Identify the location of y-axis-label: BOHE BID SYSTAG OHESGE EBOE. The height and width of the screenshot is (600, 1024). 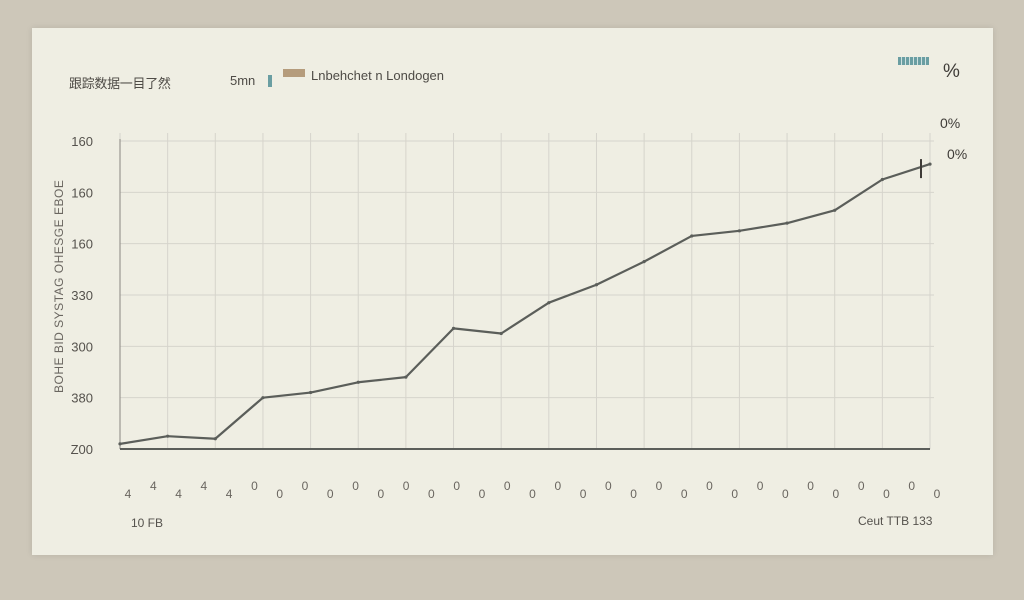
(59, 286).